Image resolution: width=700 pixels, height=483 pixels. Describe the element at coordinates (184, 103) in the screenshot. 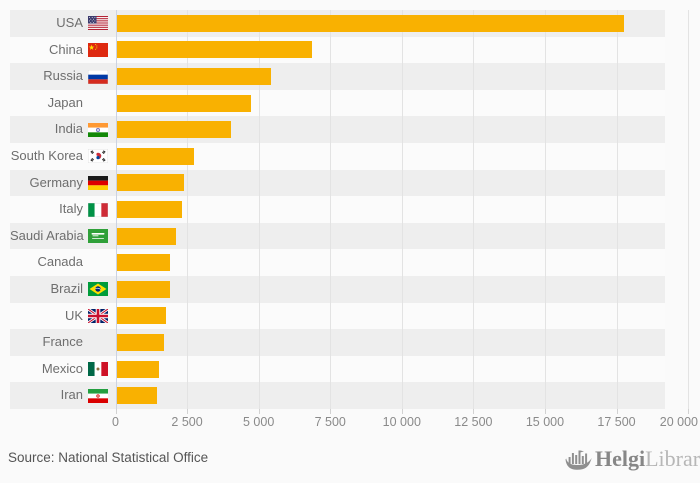

I see `bar-japan` at that location.